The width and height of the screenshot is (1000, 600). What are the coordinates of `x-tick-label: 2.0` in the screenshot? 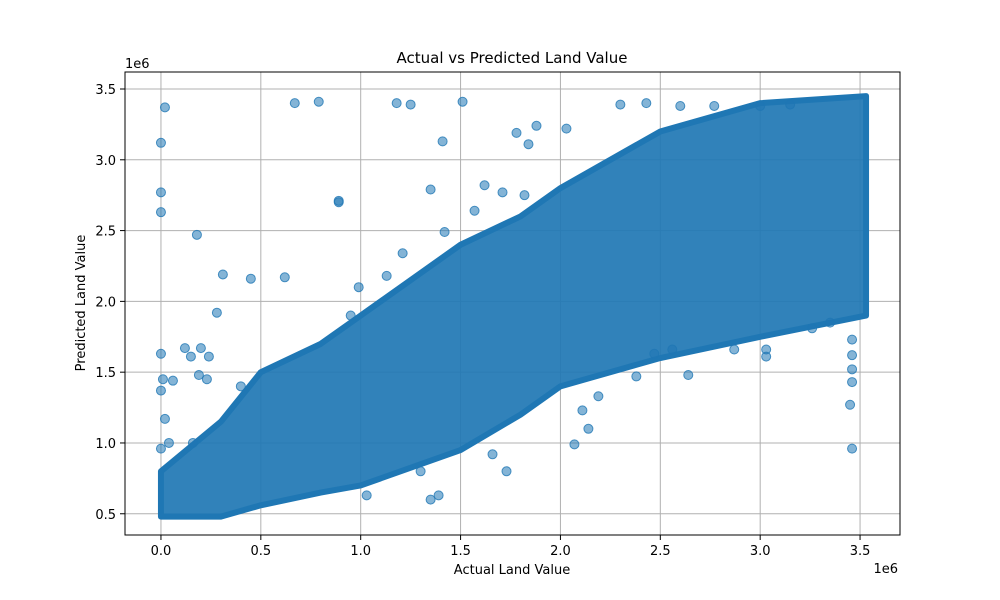 It's located at (560, 551).